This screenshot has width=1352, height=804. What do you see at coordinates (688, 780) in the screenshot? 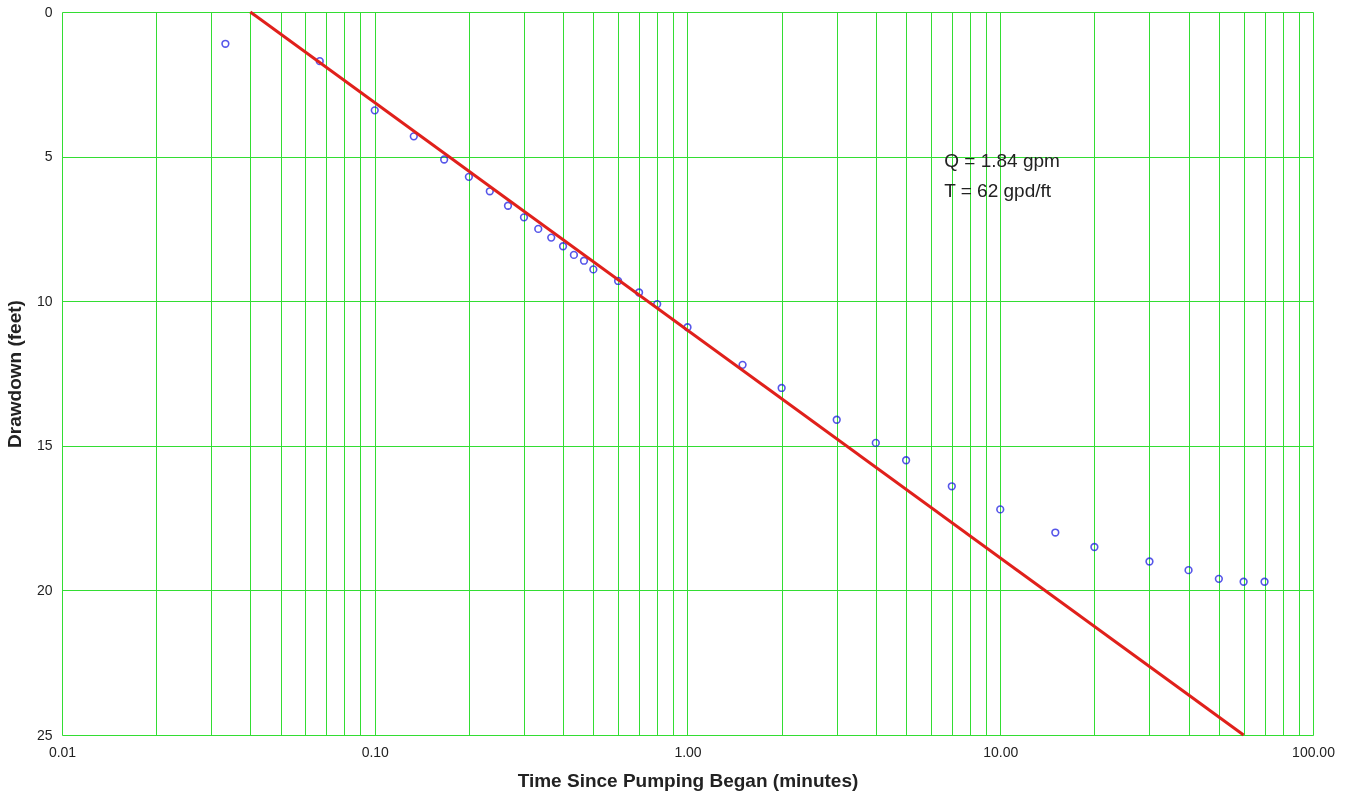
I see `x-axis-title: Time Since Pumping Began (minutes)` at bounding box center [688, 780].